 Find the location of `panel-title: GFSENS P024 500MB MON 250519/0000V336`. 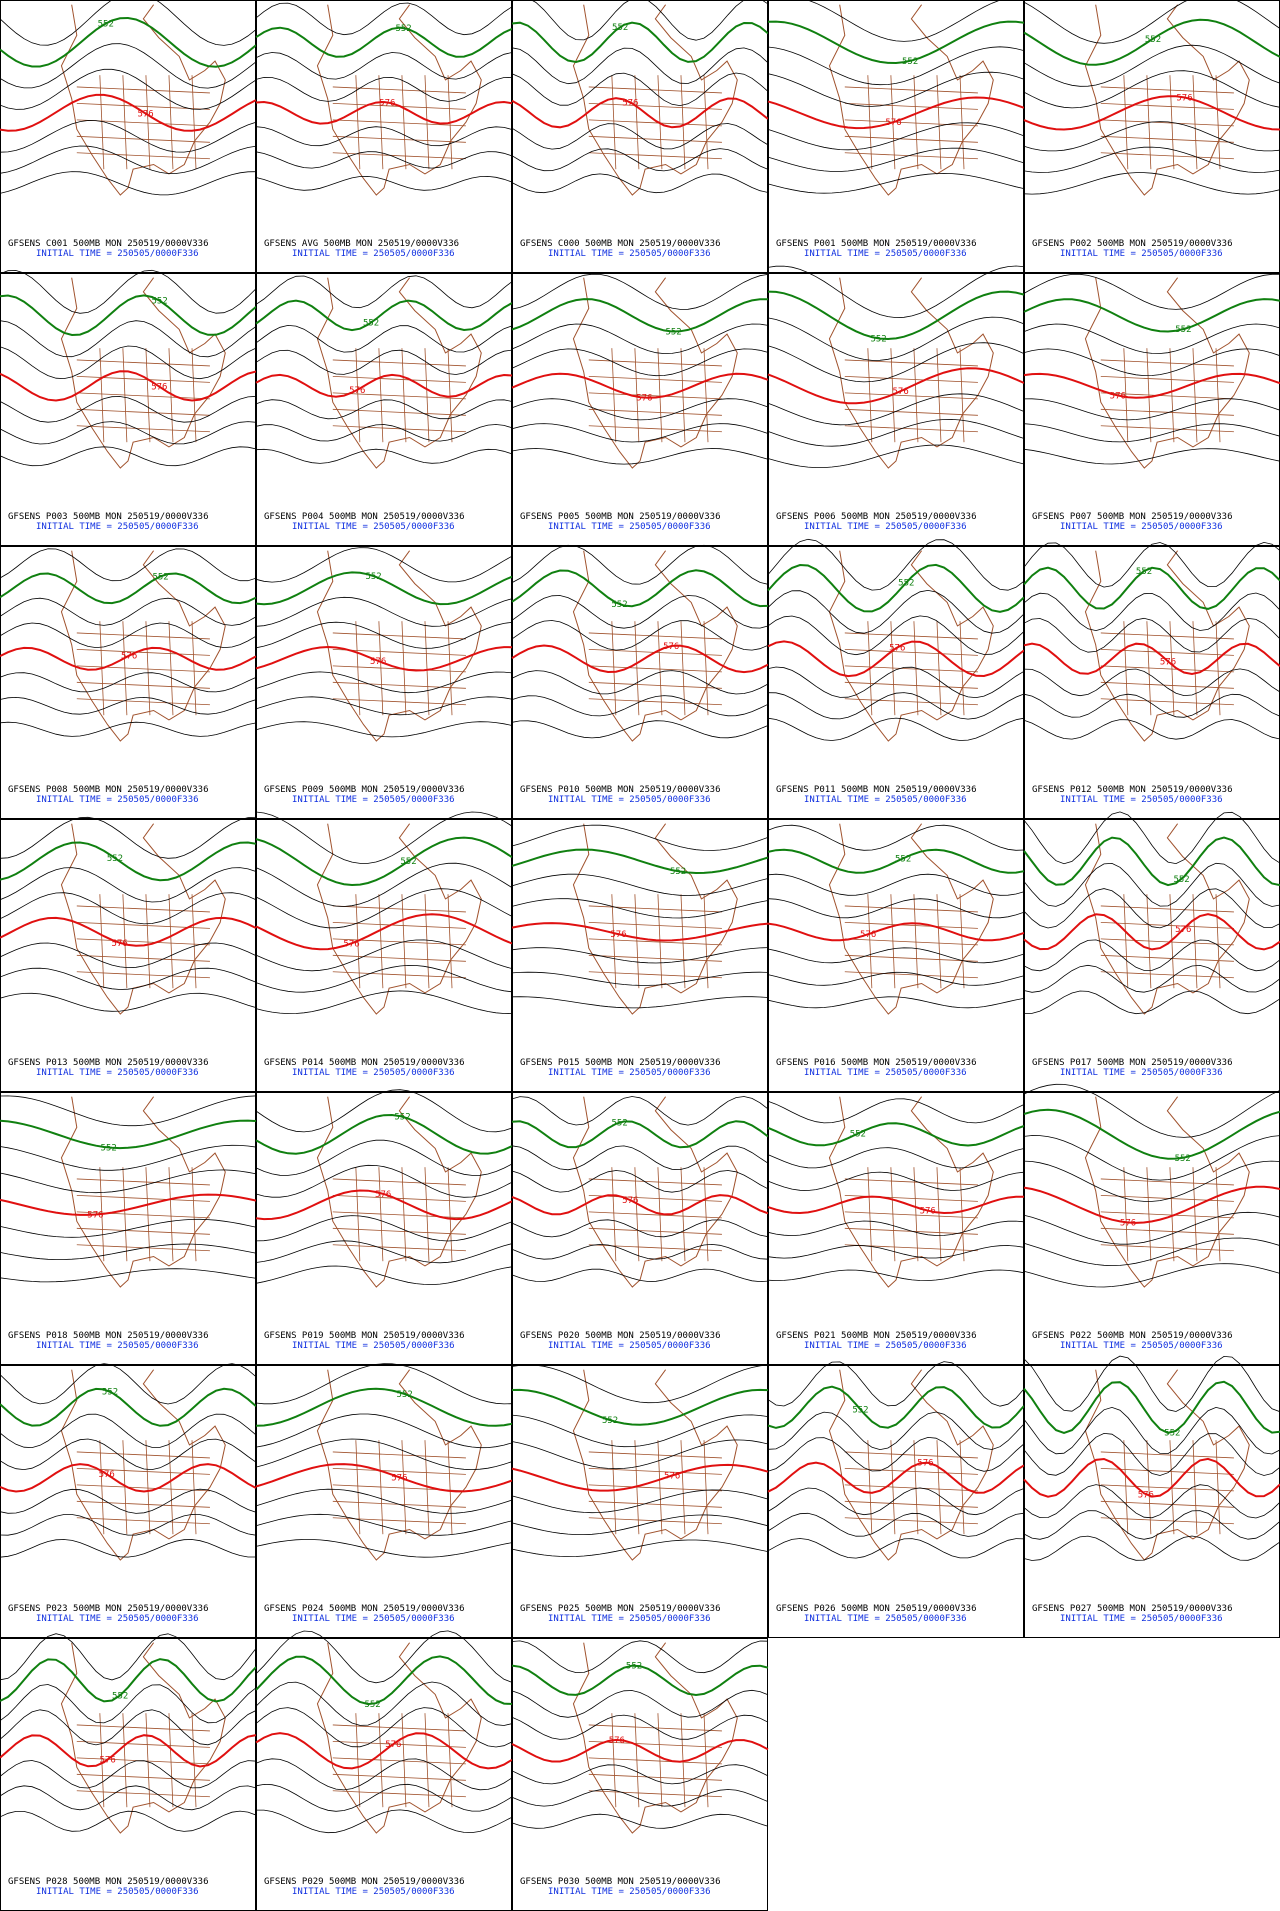

panel-title: GFSENS P024 500MB MON 250519/0000V336 is located at coordinates (364, 1609).